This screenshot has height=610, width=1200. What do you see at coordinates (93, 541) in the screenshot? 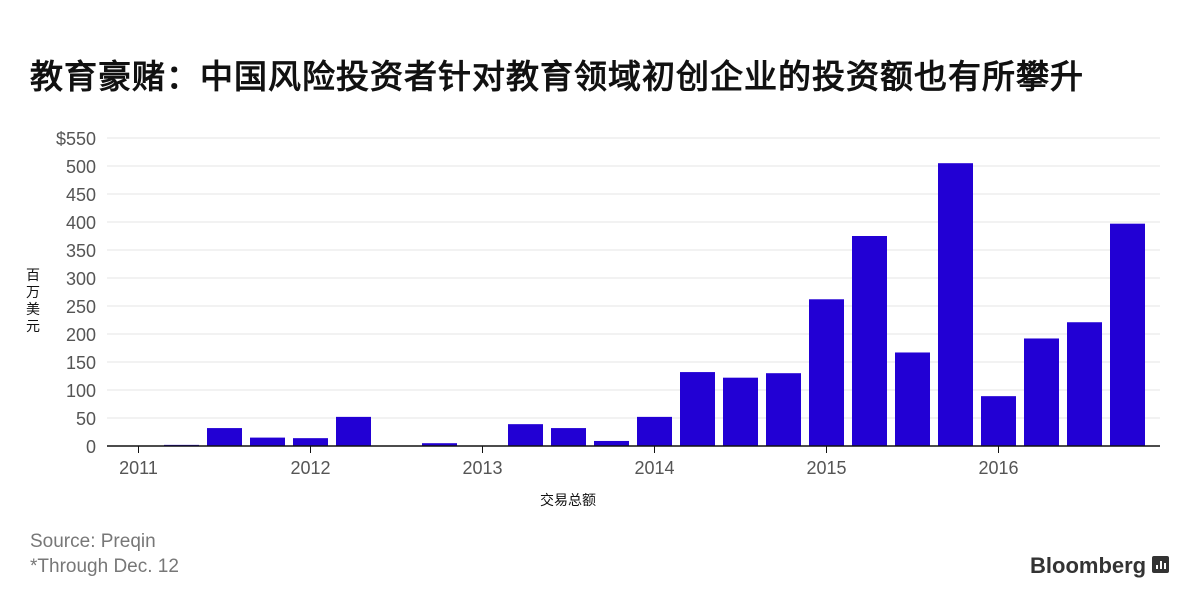
I see `source-note: Source: Preqin` at bounding box center [93, 541].